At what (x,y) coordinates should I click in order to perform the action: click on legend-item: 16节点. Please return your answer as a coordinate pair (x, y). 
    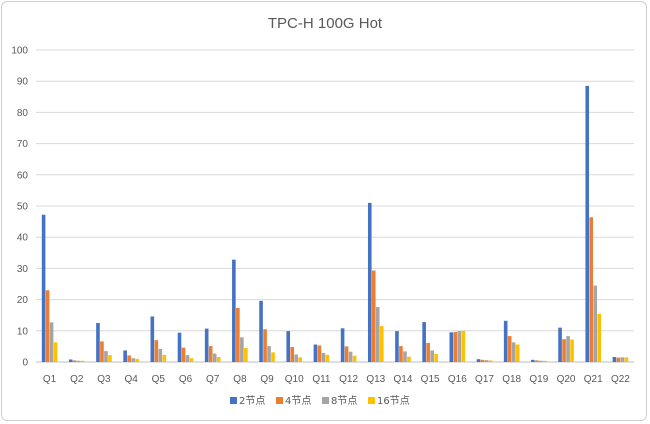
    Looking at the image, I should click on (389, 401).